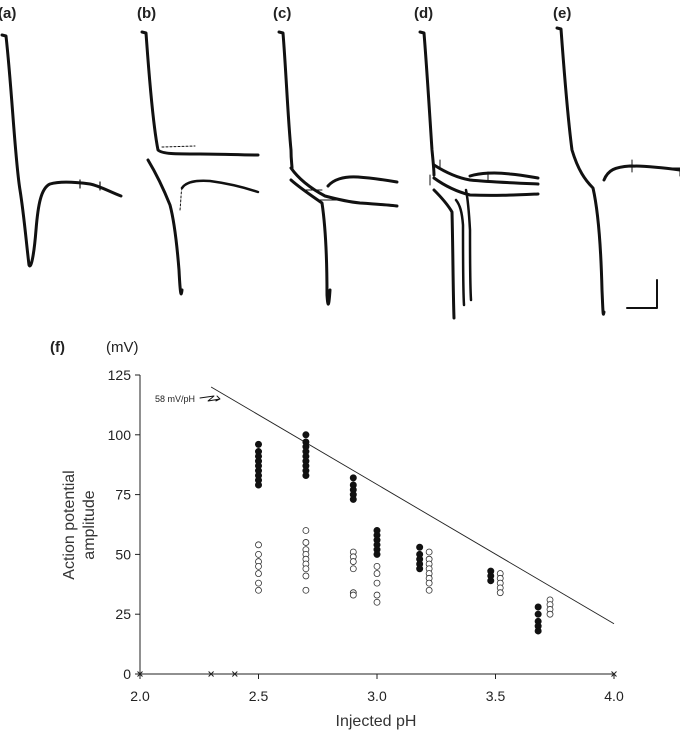 This screenshot has height=730, width=680. I want to click on x-tick-label: 2.5, so click(259, 696).